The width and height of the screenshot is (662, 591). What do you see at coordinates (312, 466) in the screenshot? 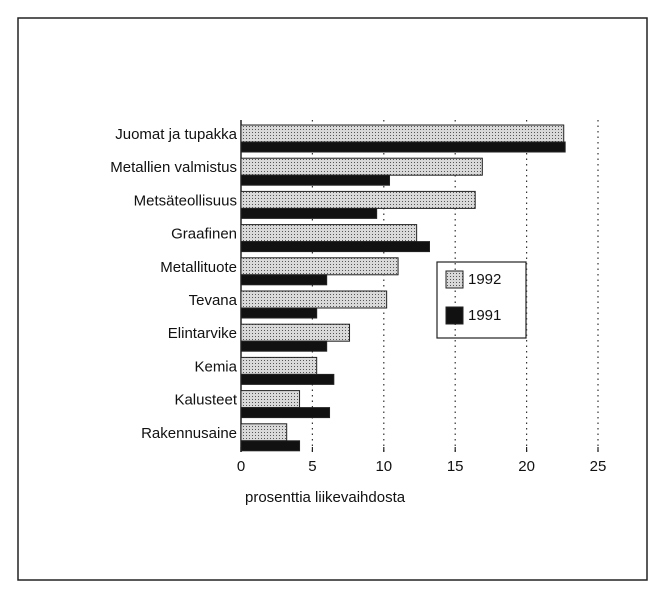
I see `x-tick-label: 5` at bounding box center [312, 466].